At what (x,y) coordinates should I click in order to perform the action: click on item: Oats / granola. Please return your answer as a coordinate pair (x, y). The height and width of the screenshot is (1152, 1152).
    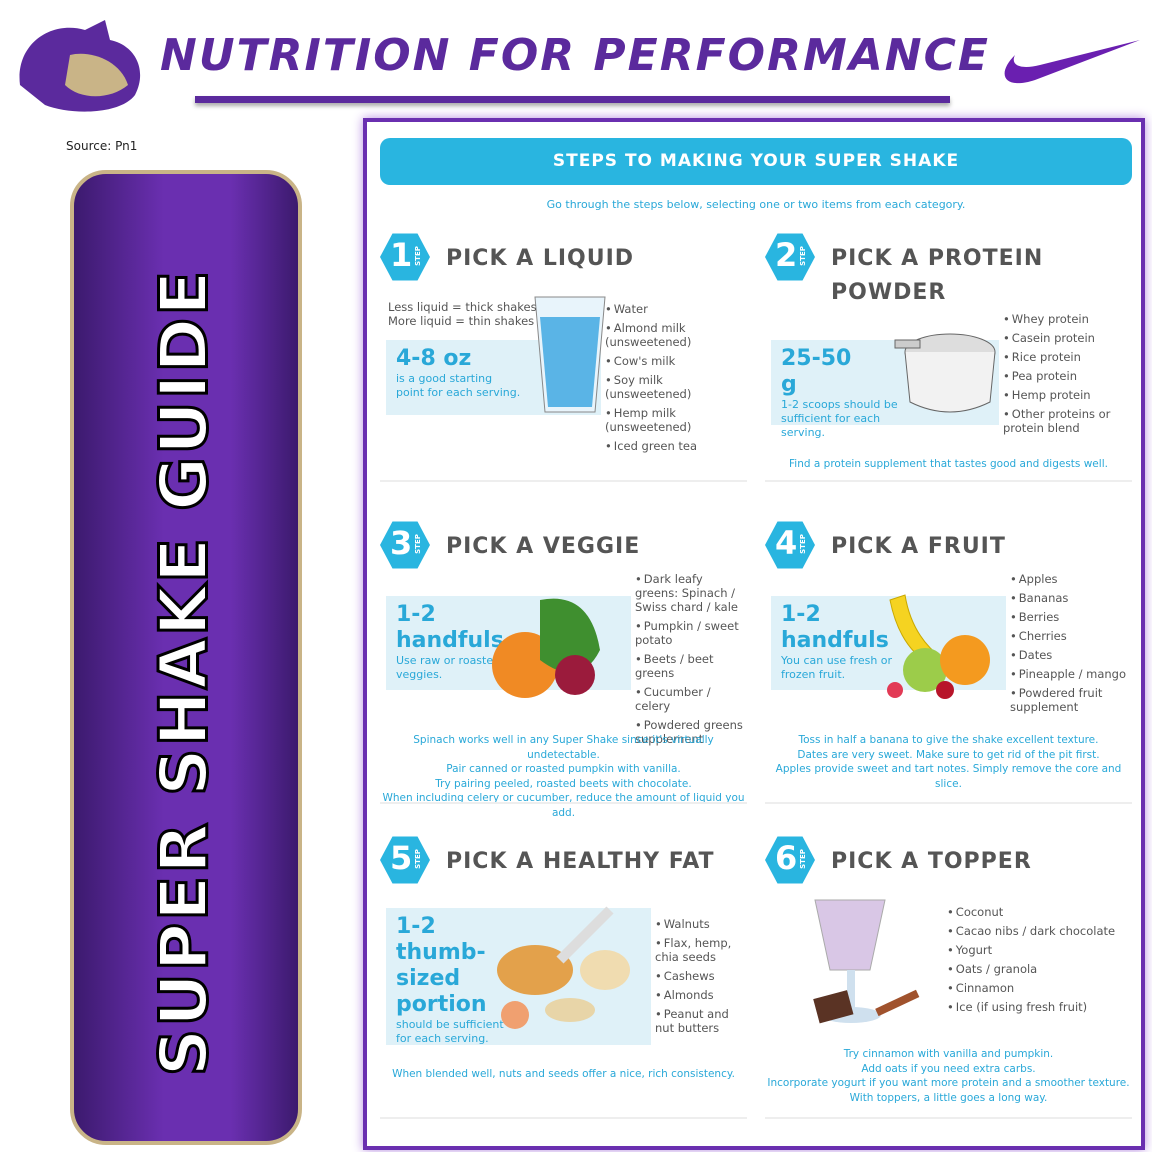
    Looking at the image, I should click on (1037, 969).